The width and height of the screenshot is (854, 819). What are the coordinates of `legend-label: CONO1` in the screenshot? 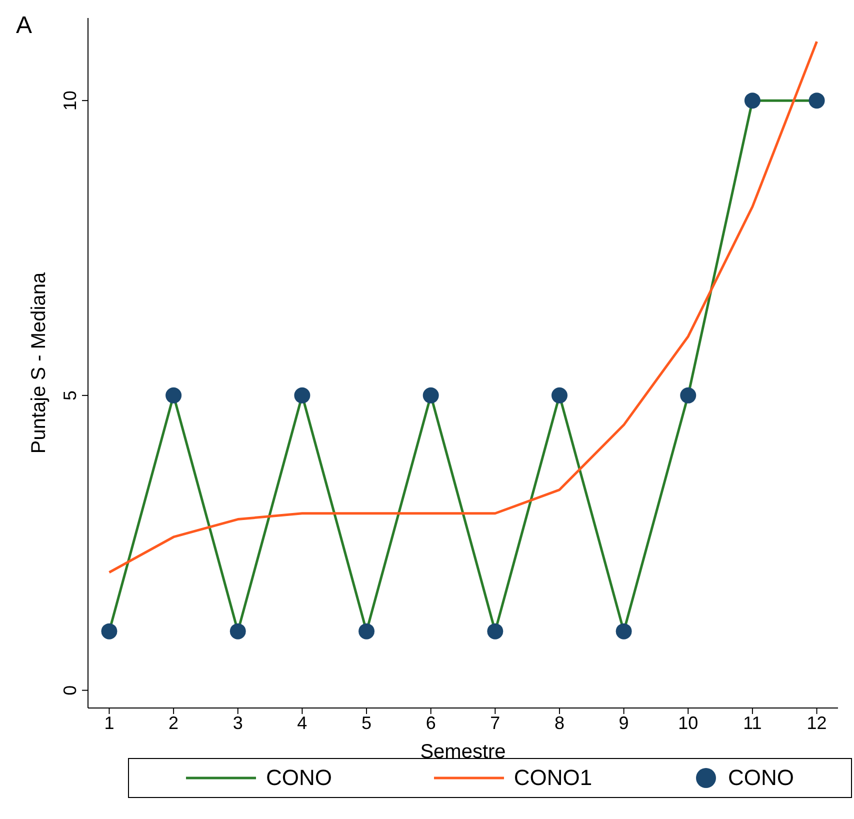 It's located at (553, 778).